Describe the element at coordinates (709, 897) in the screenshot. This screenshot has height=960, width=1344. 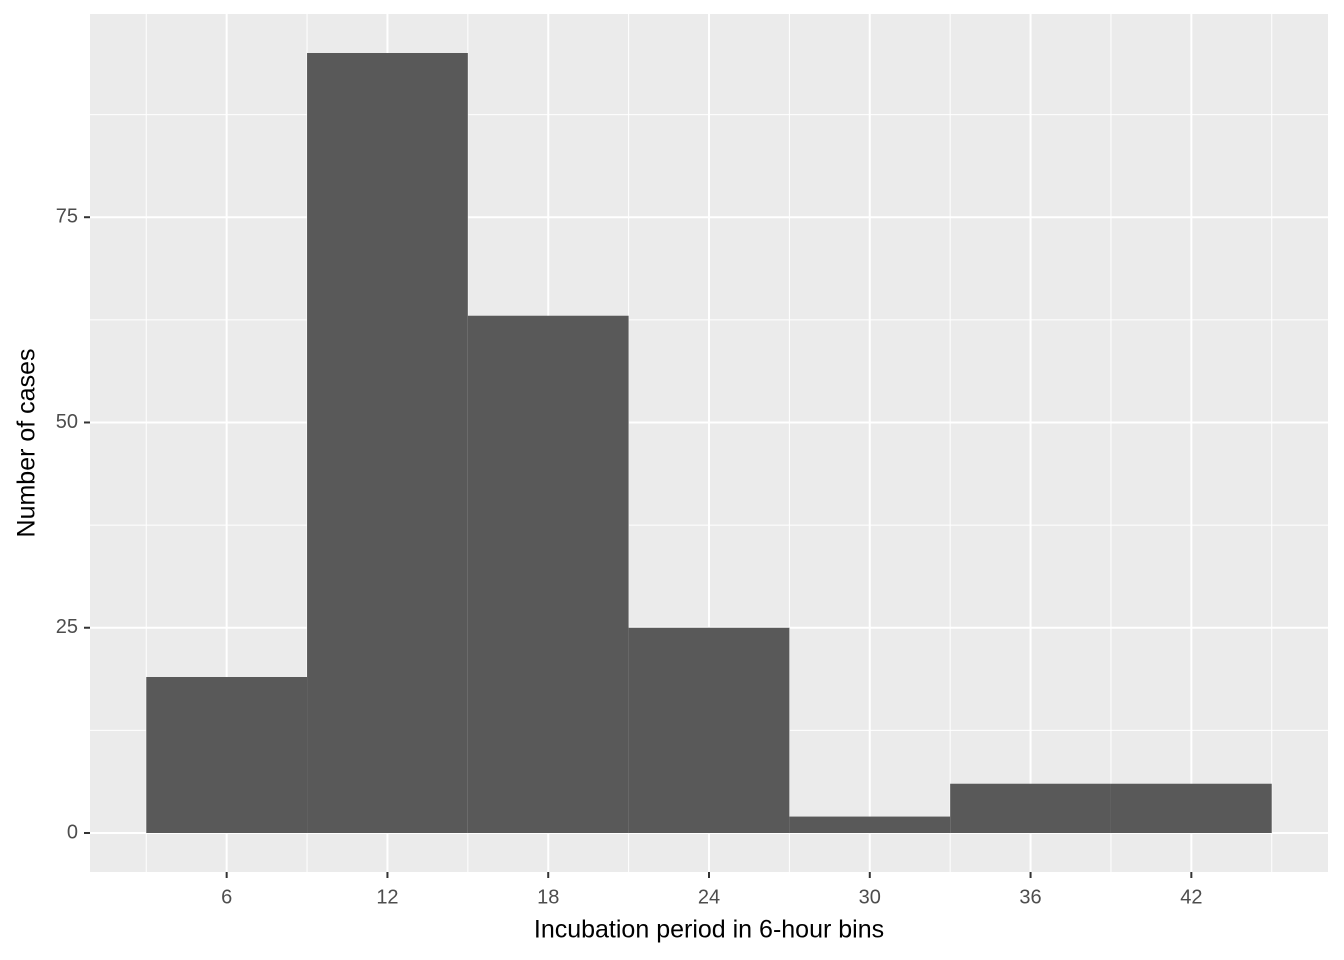
I see `x-tick-label: 24` at that location.